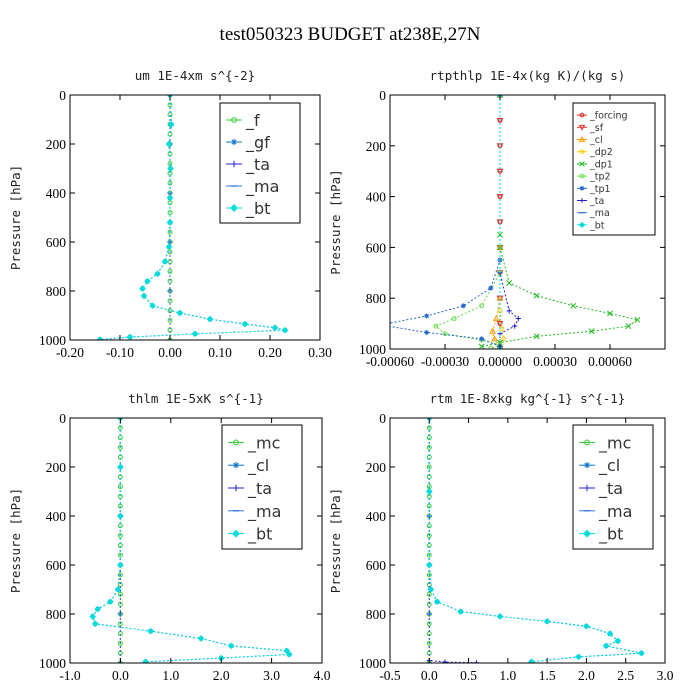  Describe the element at coordinates (120, 352) in the screenshot. I see `x-tick-label: -0.10` at that location.